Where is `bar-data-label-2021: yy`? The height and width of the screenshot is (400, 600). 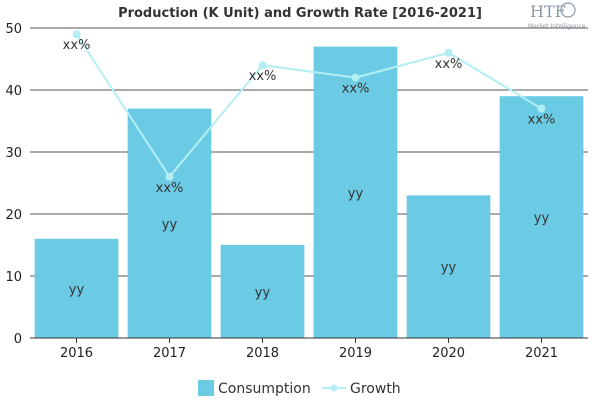 bar-data-label-2021: yy is located at coordinates (542, 218).